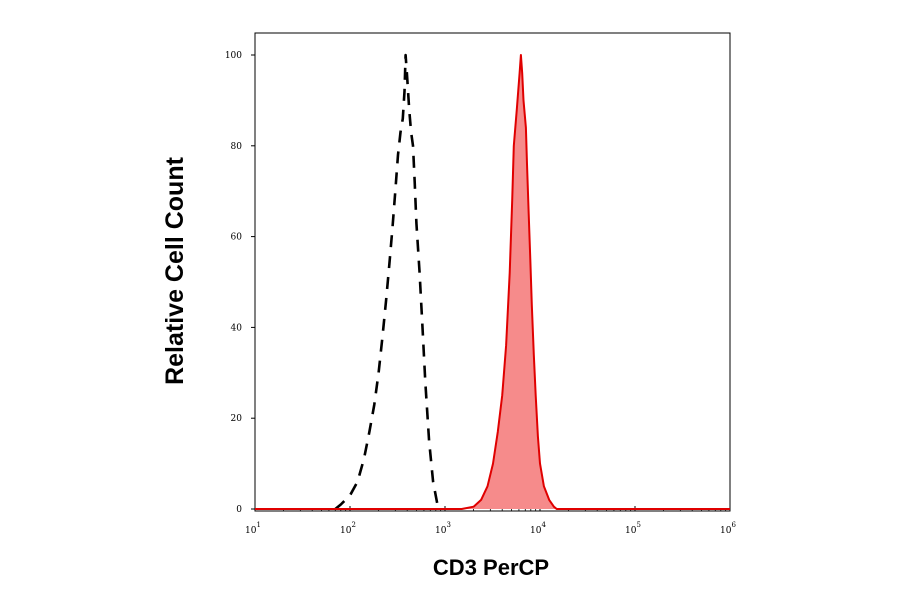 This screenshot has height=594, width=900. I want to click on y-tick-label: 20, so click(237, 419).